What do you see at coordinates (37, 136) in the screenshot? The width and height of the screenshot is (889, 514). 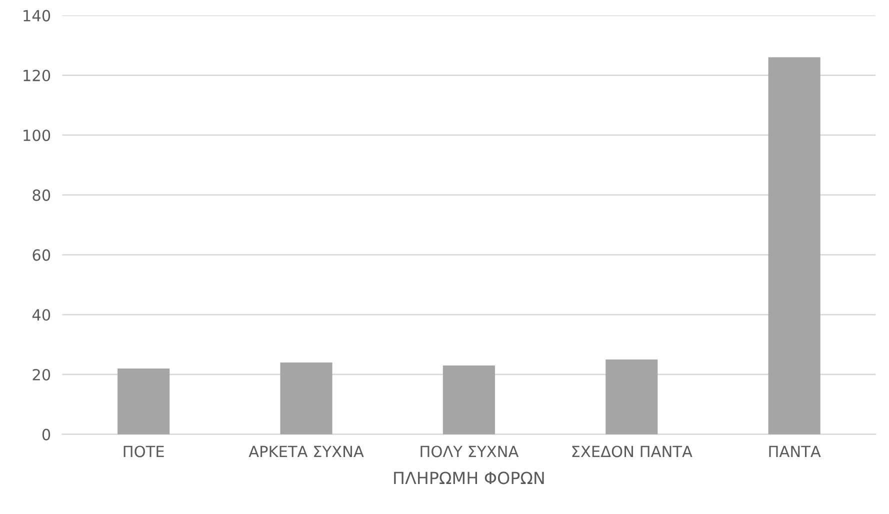 I see `y-tick-label: 100` at bounding box center [37, 136].